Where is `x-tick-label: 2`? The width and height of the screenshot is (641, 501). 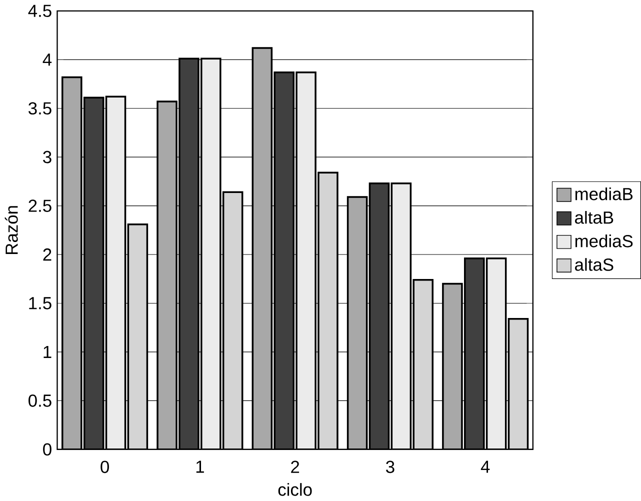 x-tick-label: 2 is located at coordinates (295, 467).